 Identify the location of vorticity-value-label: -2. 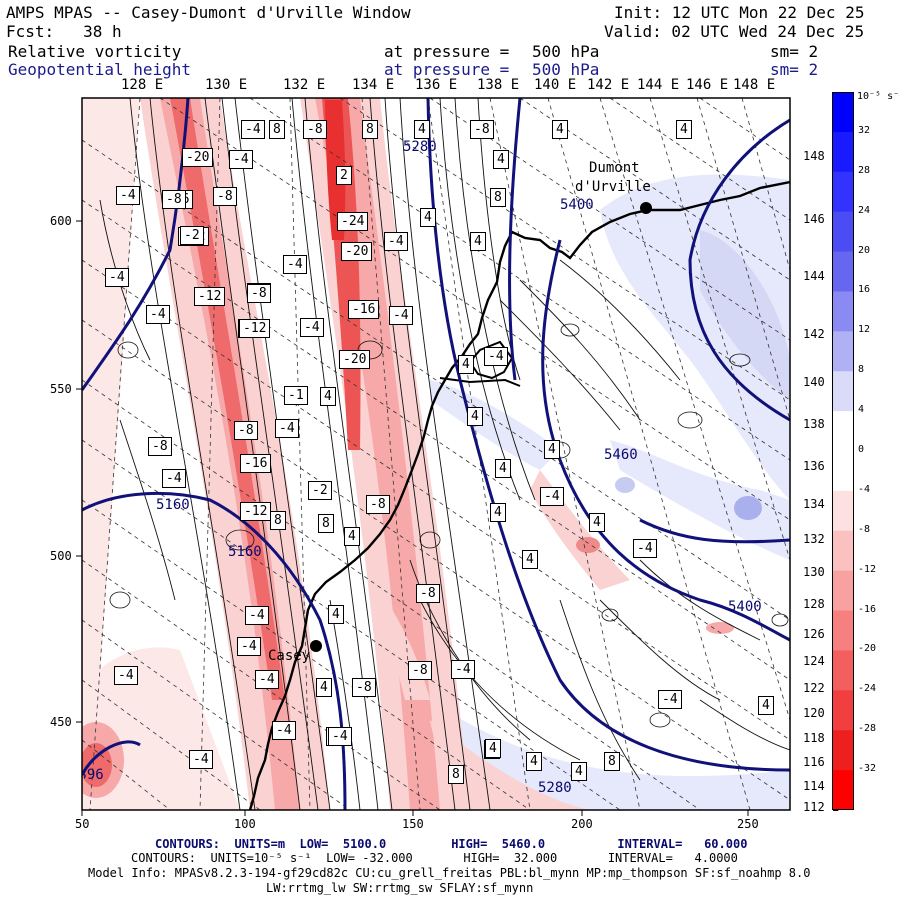
(192, 235).